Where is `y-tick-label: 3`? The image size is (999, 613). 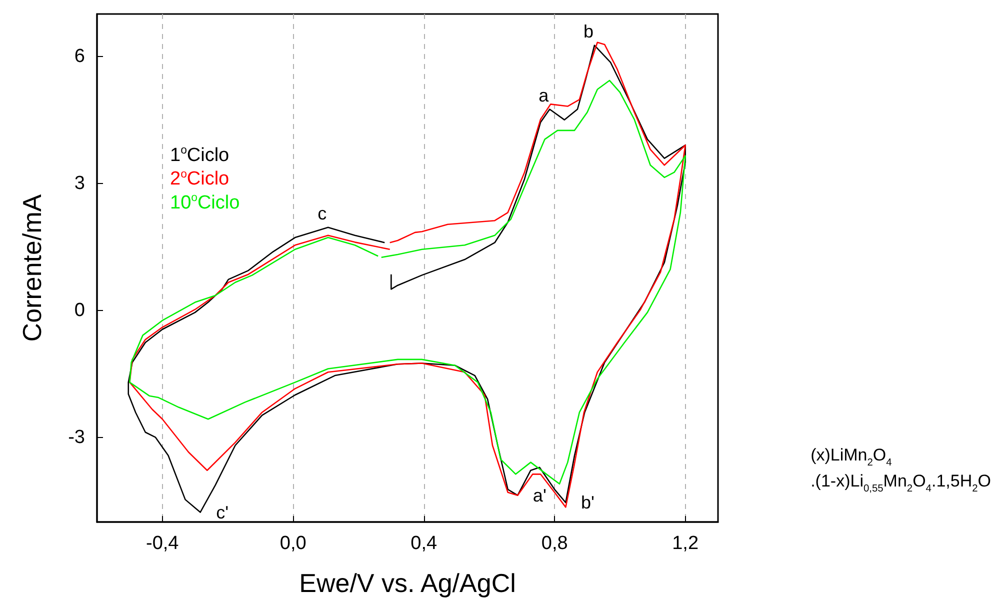 y-tick-label: 3 is located at coordinates (79, 183).